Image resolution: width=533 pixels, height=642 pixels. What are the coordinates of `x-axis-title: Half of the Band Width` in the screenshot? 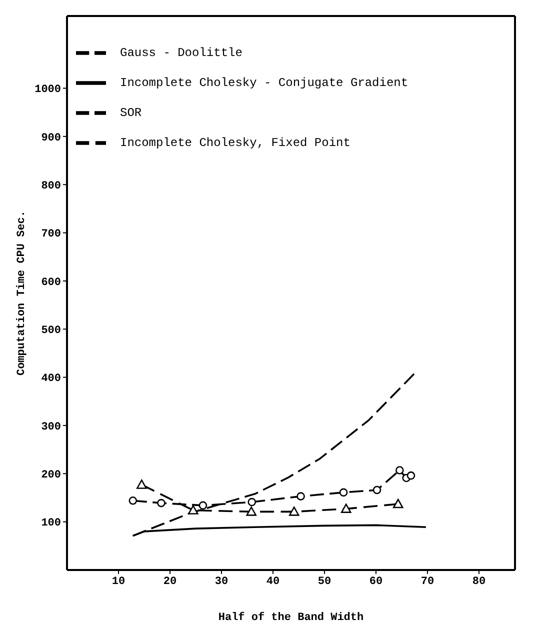 It's located at (291, 617).